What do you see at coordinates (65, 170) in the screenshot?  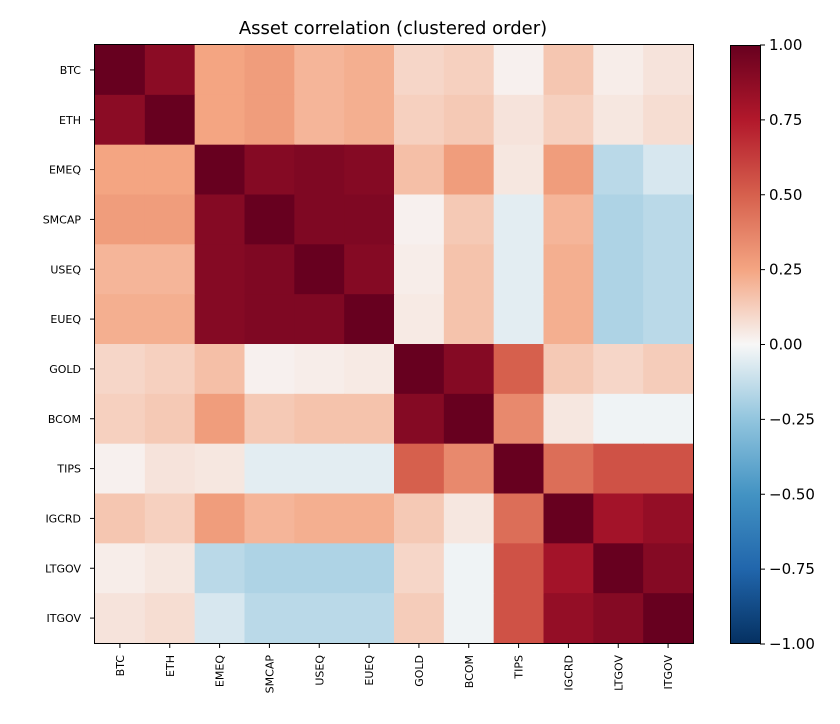 I see `row-tick-label: EMEQ` at bounding box center [65, 170].